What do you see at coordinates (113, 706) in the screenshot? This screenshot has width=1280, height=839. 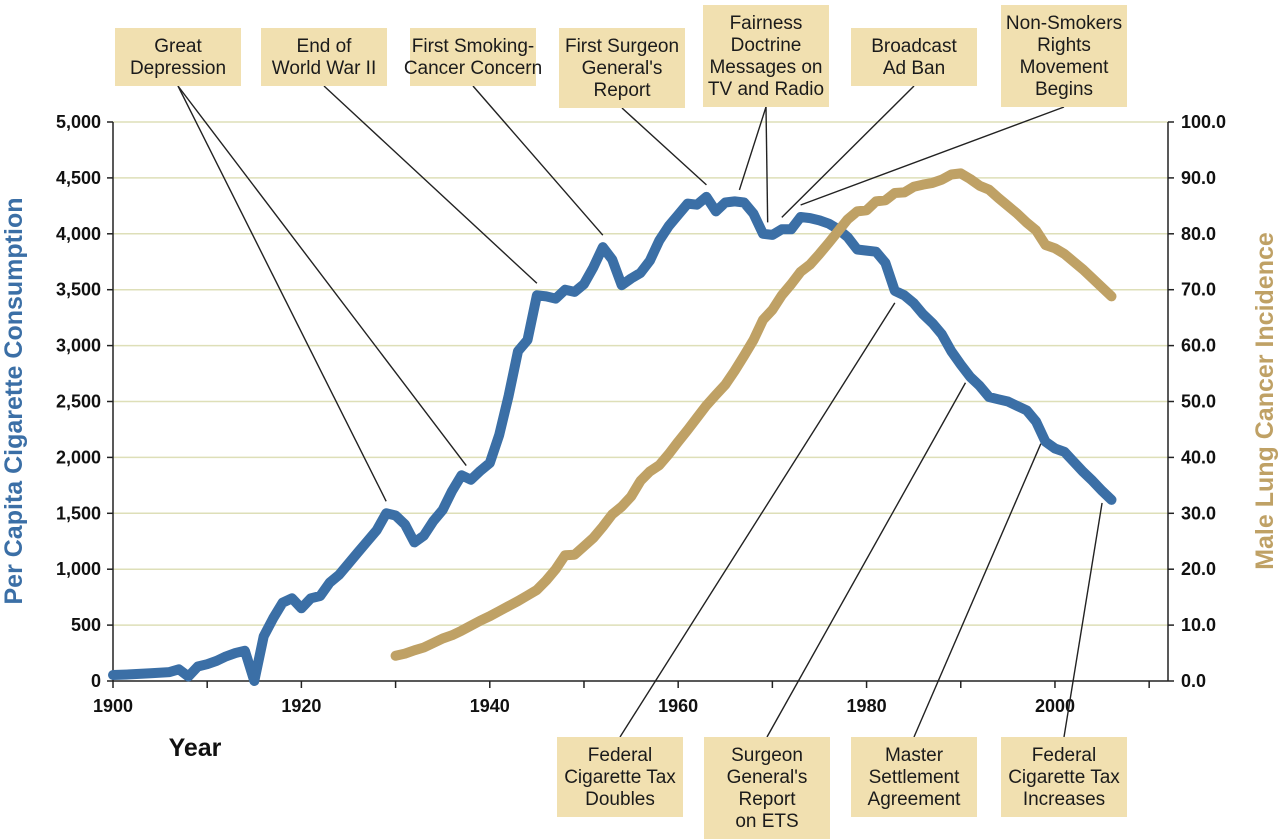 I see `x-tick-label: 1900` at bounding box center [113, 706].